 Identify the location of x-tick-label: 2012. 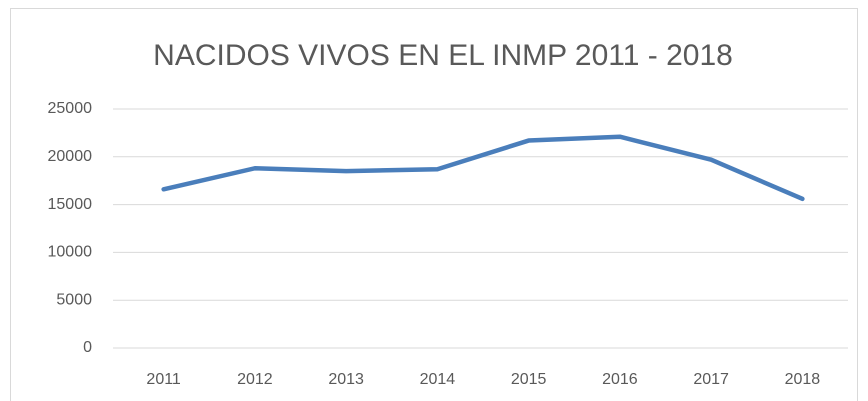
(255, 379).